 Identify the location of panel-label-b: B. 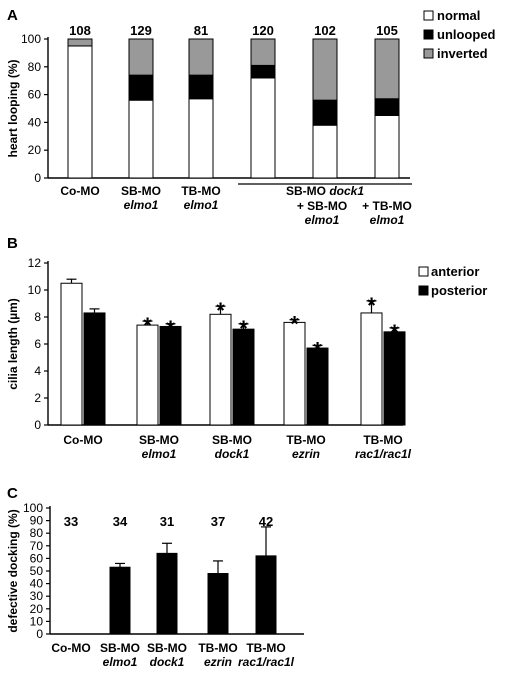
(12, 243).